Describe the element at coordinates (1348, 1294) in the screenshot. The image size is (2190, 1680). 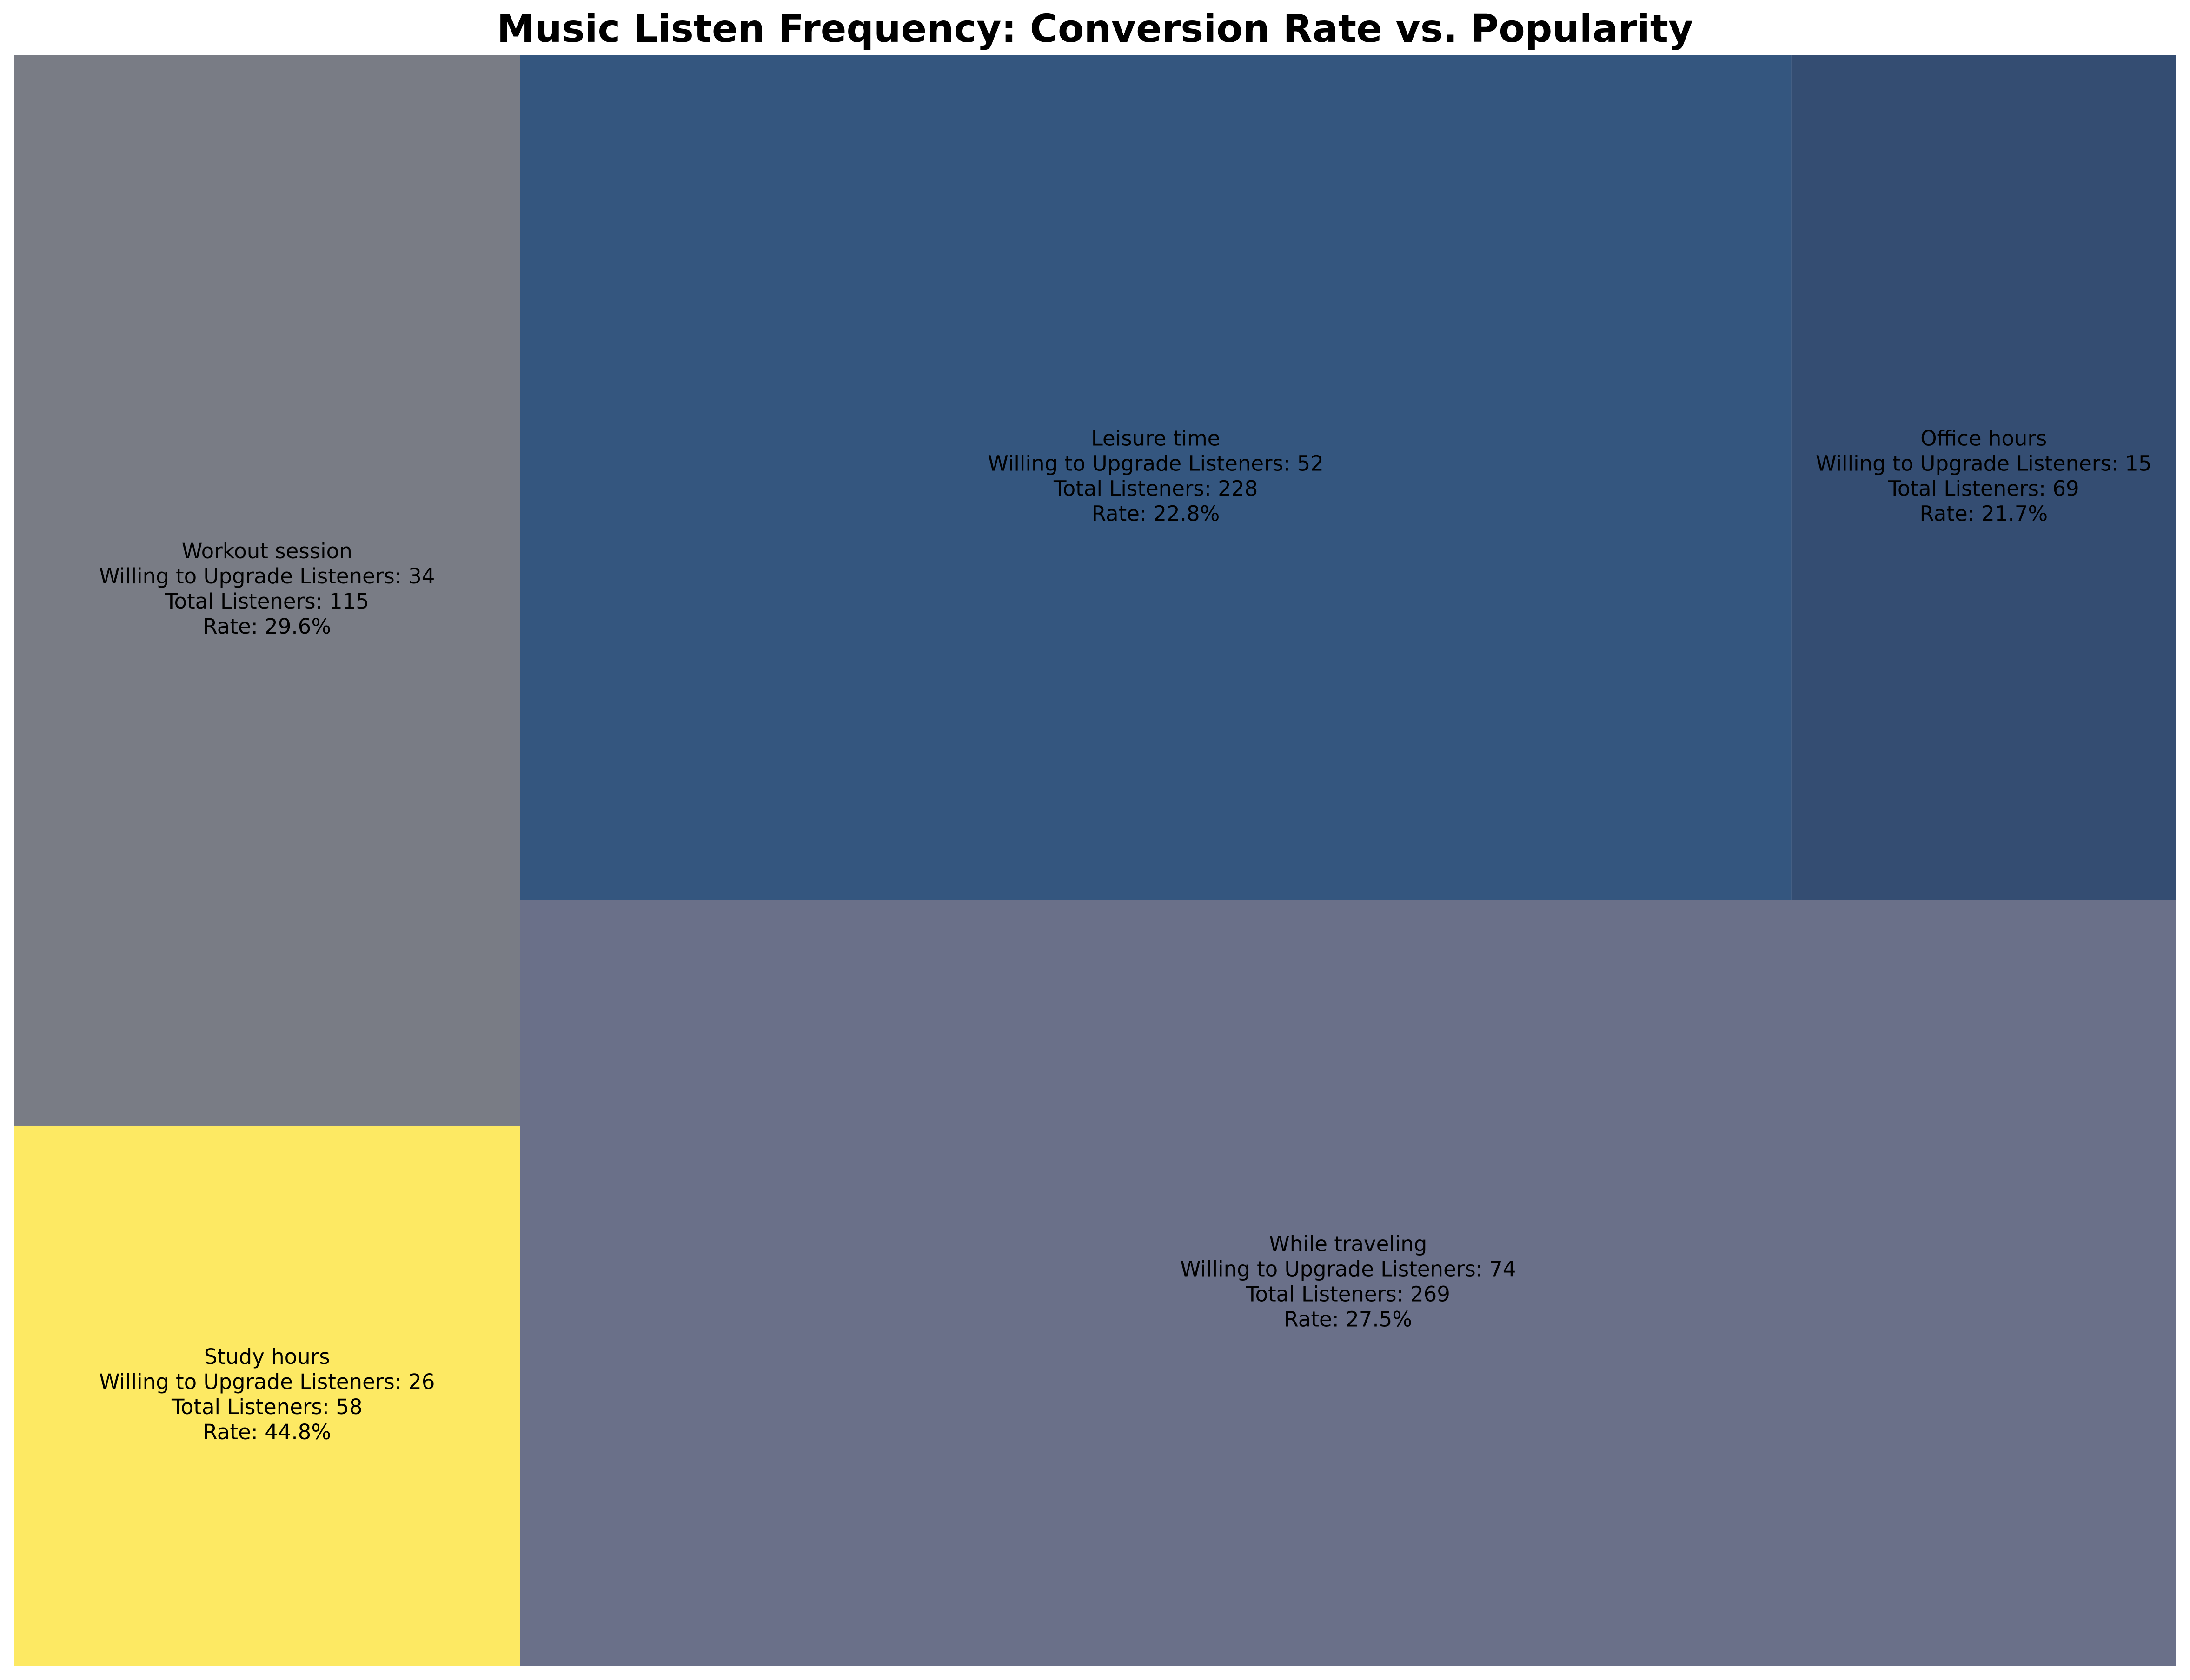
I see `tile-total-count: Total Listeners: 269` at that location.